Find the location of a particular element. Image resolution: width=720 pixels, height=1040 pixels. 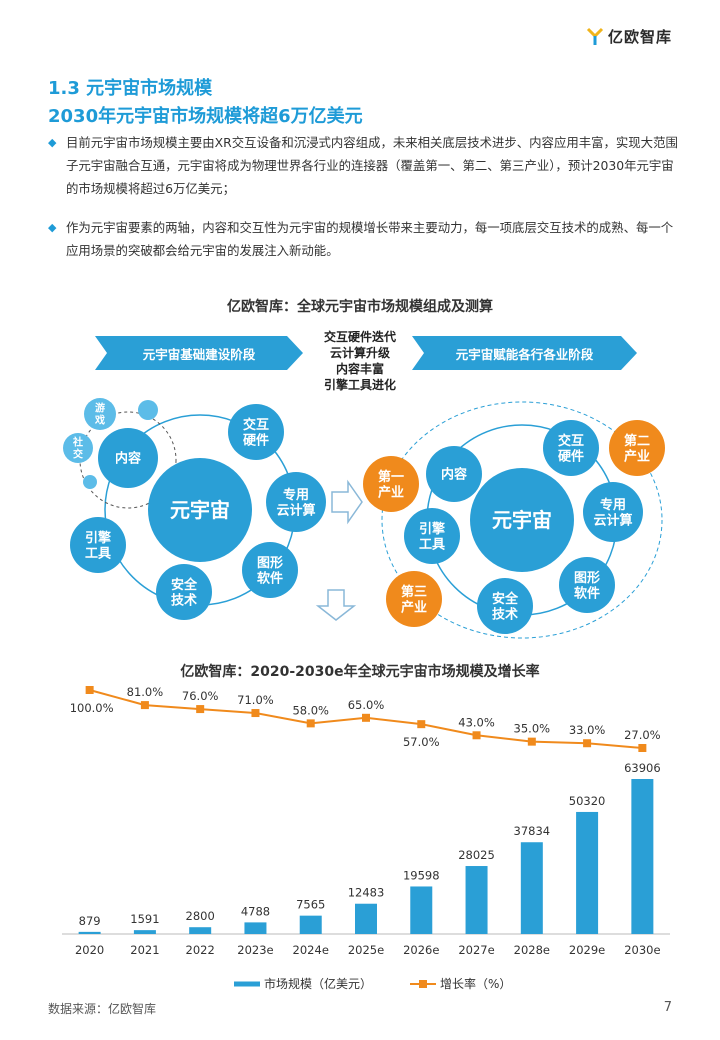

bar-value-label: 50320 is located at coordinates (587, 801).